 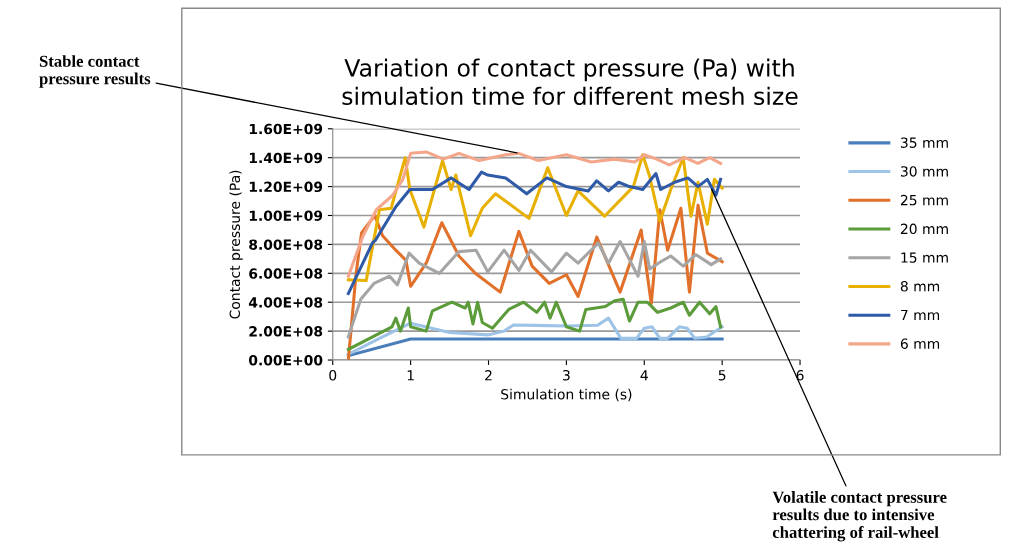 What do you see at coordinates (722, 375) in the screenshot?
I see `x-tick-label: 5` at bounding box center [722, 375].